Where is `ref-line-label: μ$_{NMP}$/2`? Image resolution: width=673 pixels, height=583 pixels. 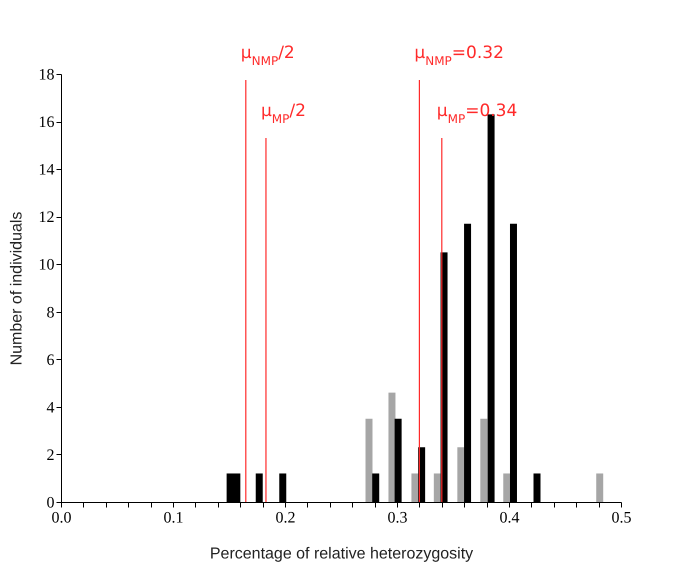 ref-line-label: μ$_{NMP}$/2 is located at coordinates (267, 55).